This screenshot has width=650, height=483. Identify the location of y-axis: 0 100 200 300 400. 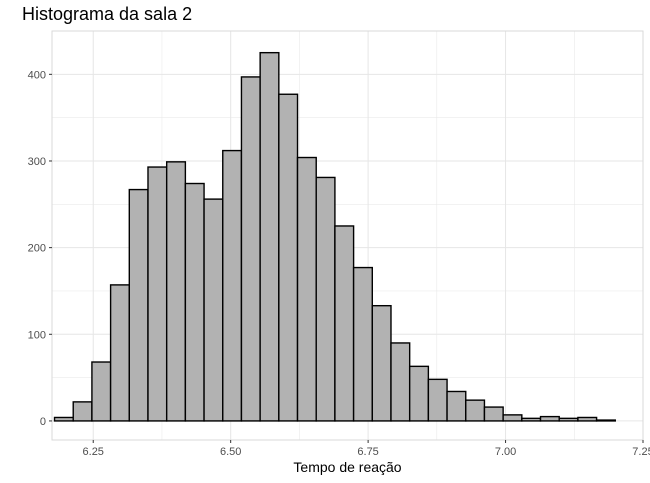
(40, 248).